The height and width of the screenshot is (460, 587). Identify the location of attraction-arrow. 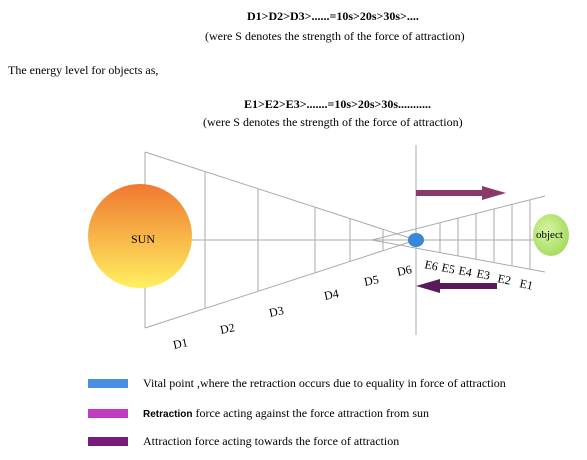
(456, 286).